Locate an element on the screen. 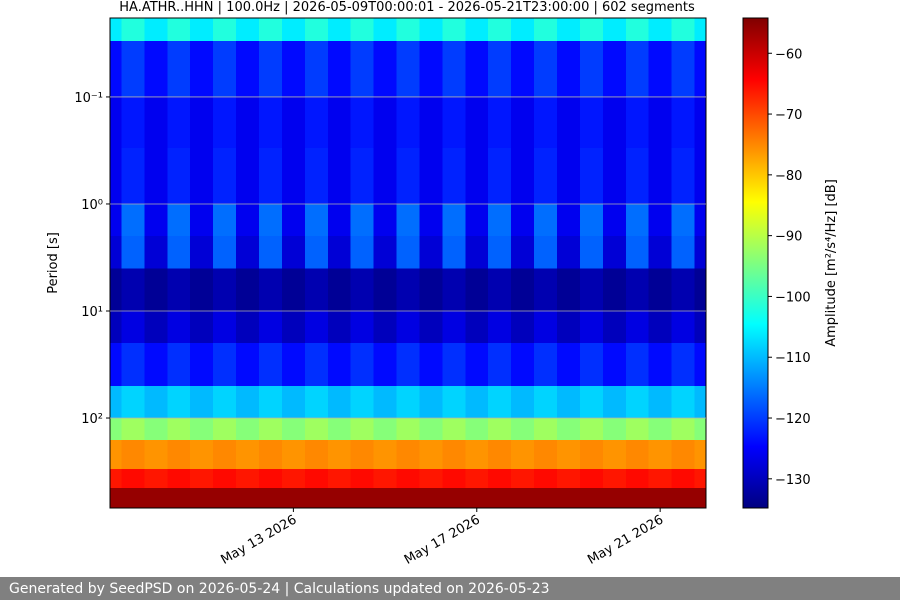 This screenshot has width=900, height=602. y-tick-label: 10⁰ is located at coordinates (92, 205).